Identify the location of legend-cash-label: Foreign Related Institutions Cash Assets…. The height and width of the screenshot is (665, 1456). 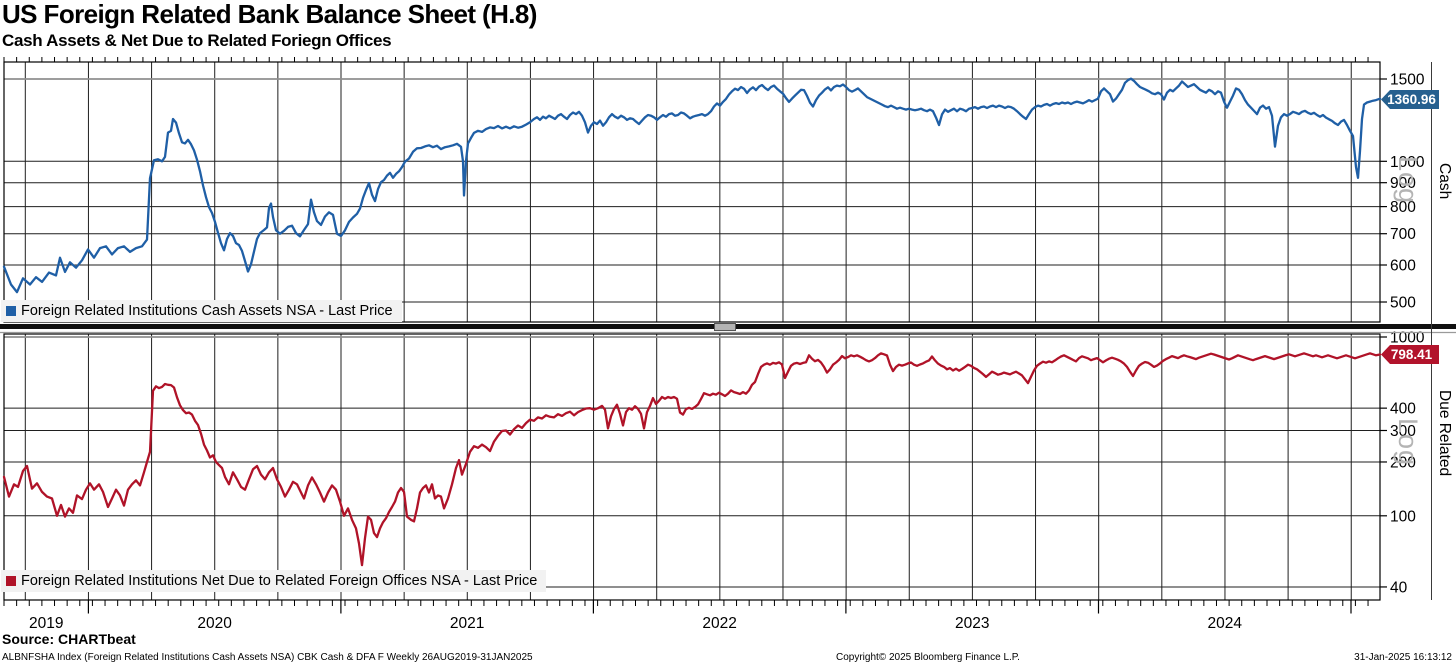
(207, 311).